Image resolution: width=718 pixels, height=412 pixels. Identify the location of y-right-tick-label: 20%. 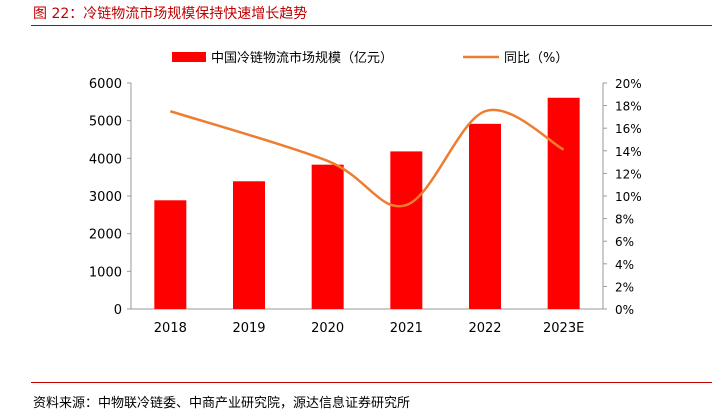
(628, 84).